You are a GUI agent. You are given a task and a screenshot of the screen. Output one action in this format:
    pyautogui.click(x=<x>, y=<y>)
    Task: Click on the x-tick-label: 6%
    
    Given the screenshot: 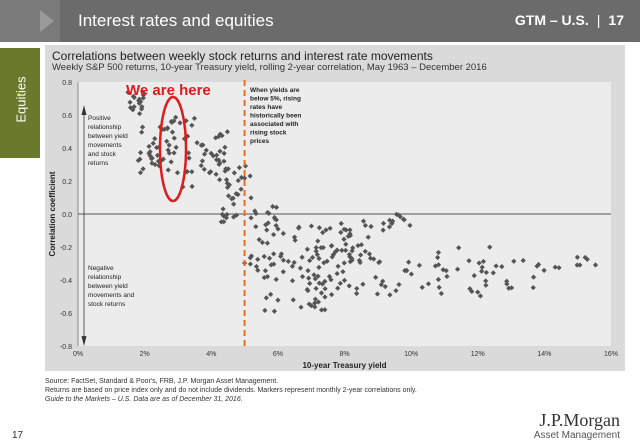 What is the action you would take?
    pyautogui.click(x=278, y=354)
    